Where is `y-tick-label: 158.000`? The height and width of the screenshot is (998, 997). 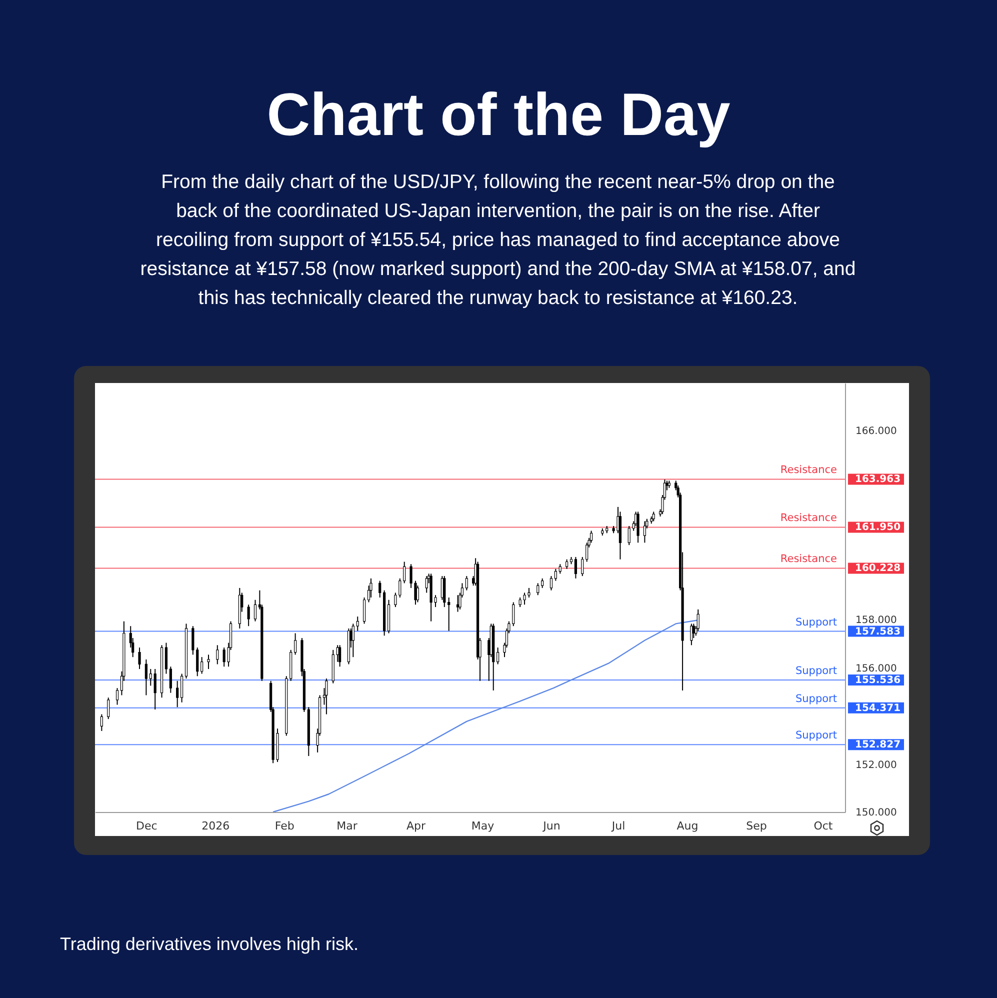 y-tick-label: 158.000 is located at coordinates (876, 620).